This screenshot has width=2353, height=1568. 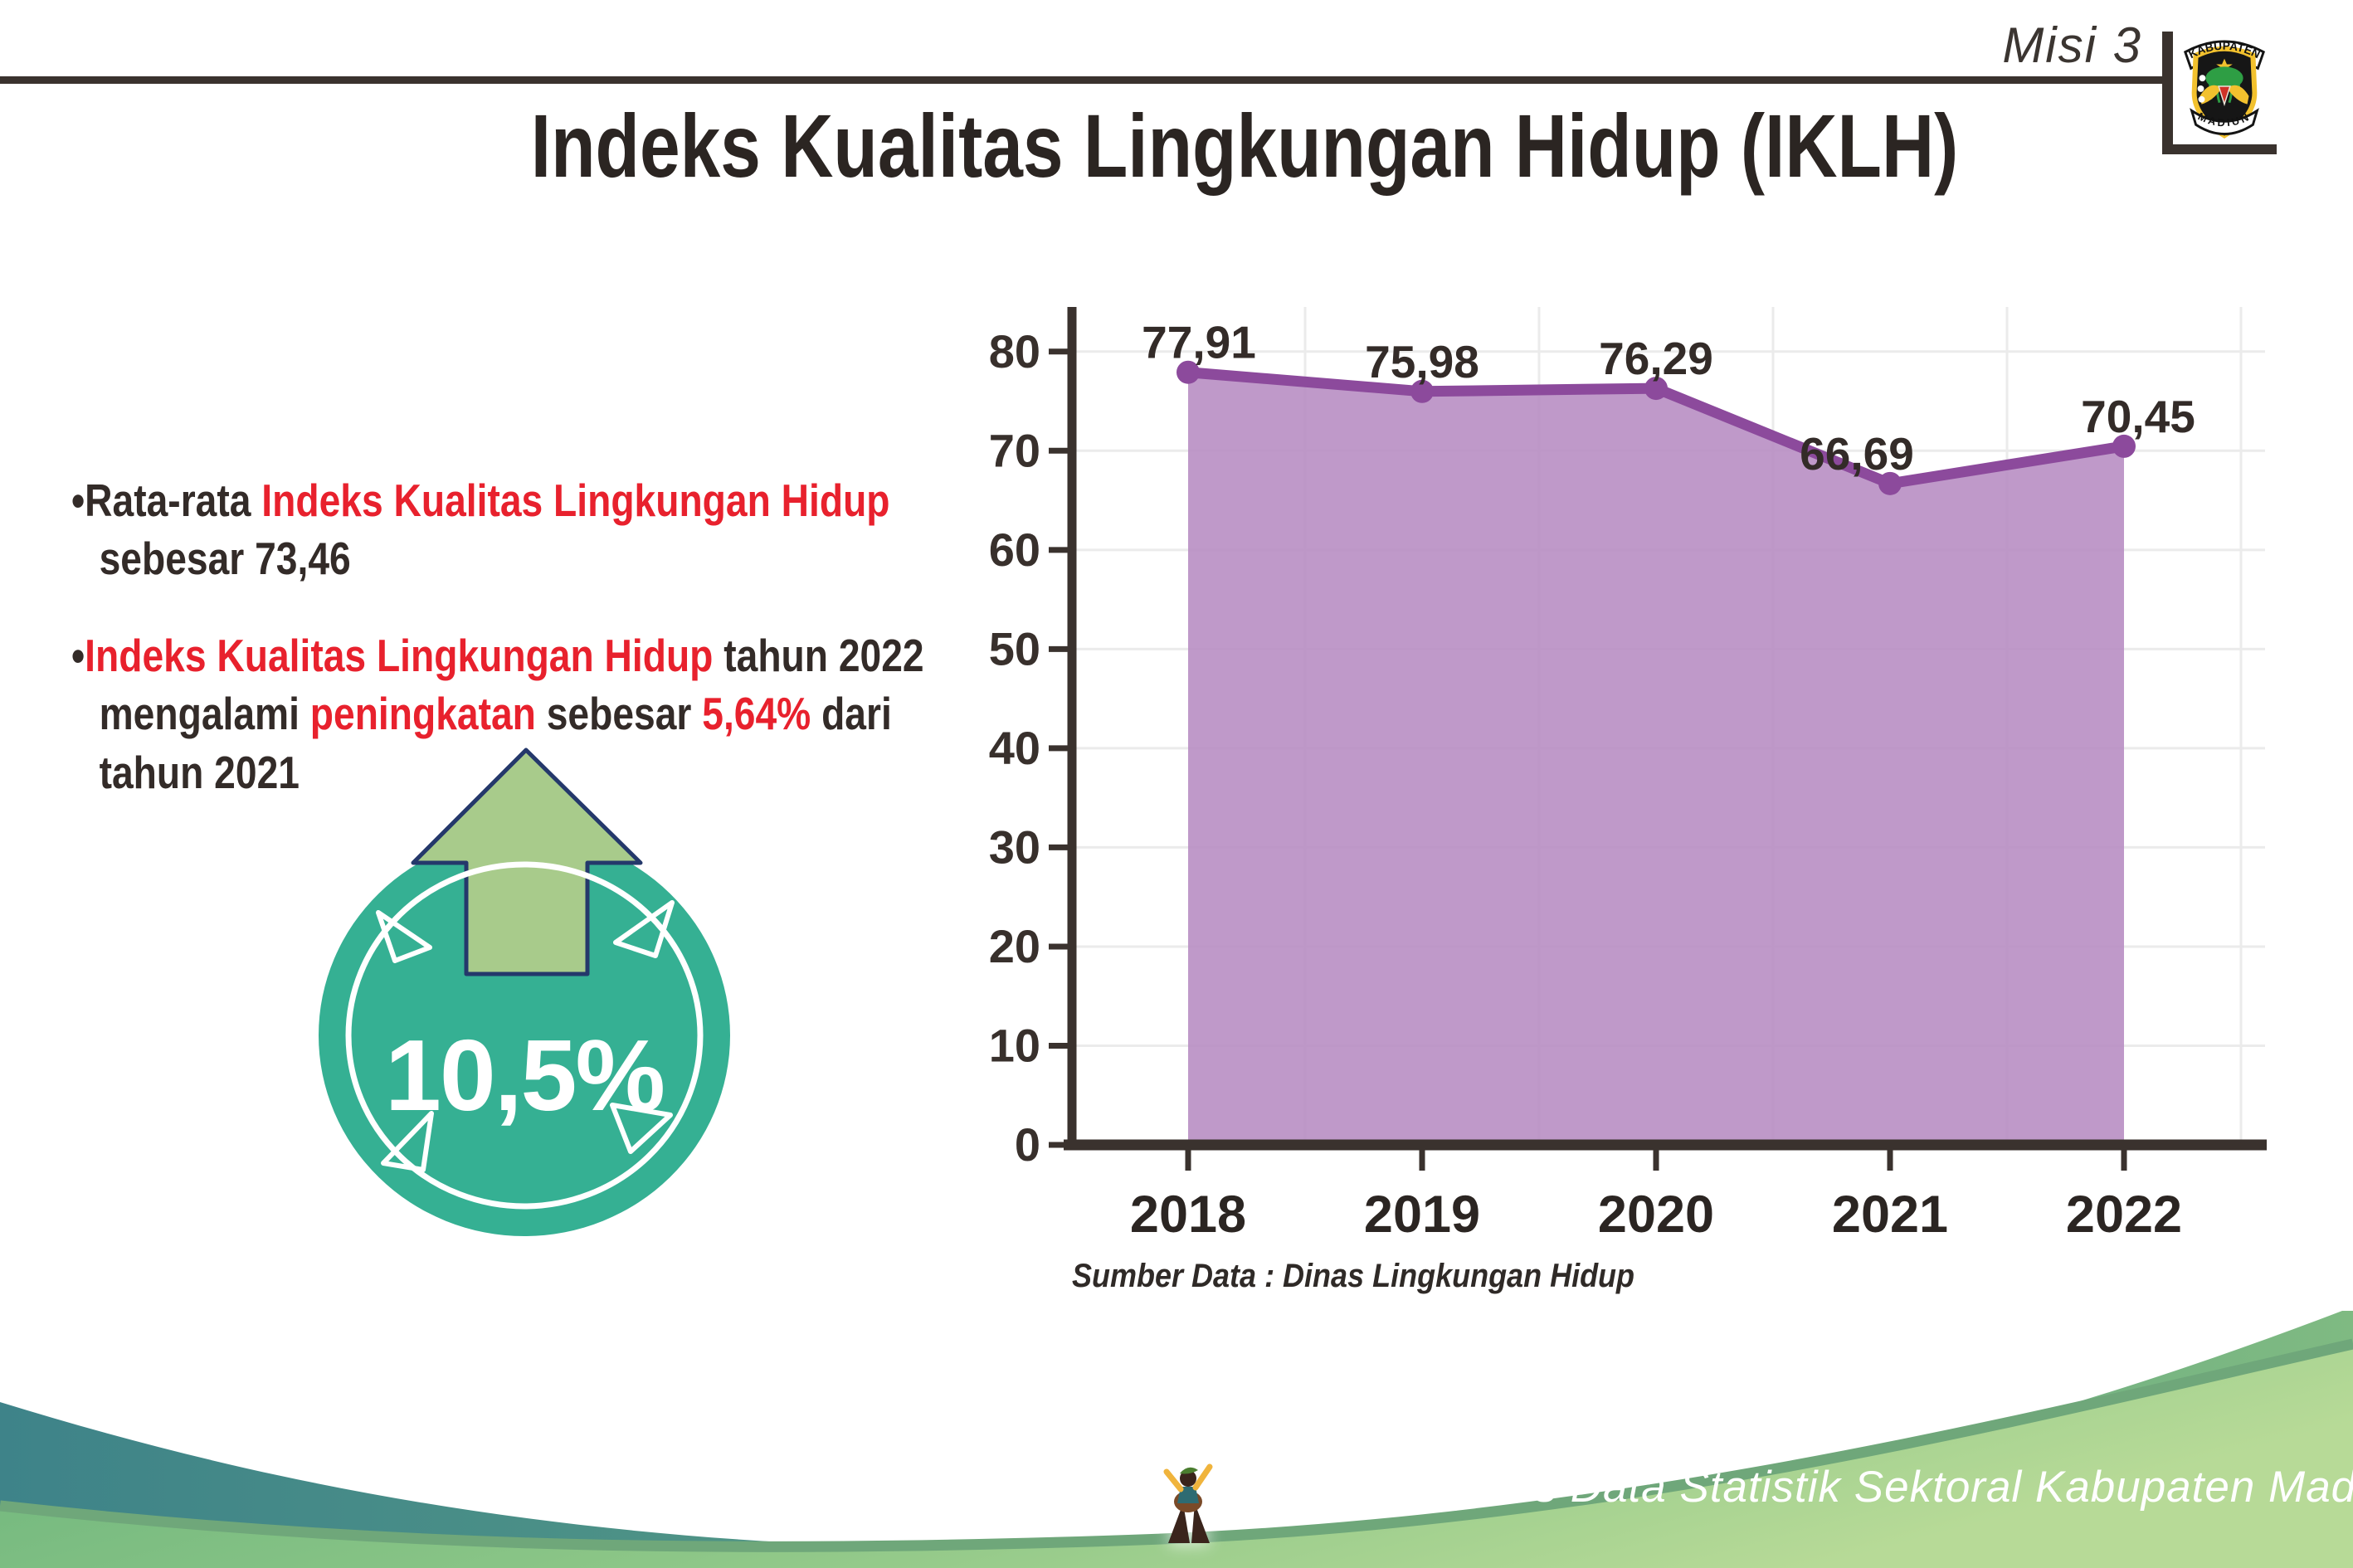 What do you see at coordinates (1014, 450) in the screenshot?
I see `svg-text: 70` at bounding box center [1014, 450].